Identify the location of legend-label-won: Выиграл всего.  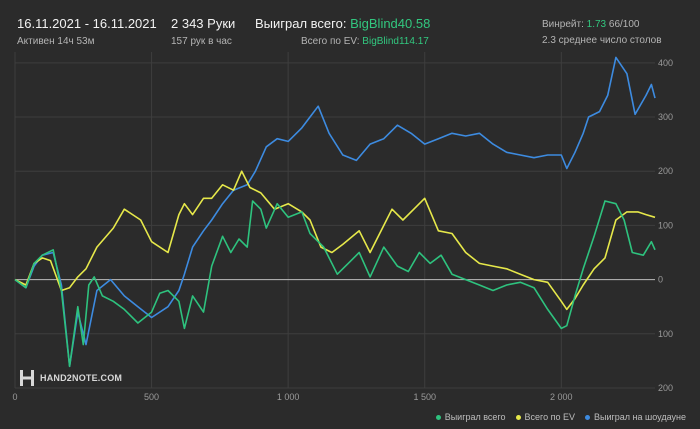
(475, 417).